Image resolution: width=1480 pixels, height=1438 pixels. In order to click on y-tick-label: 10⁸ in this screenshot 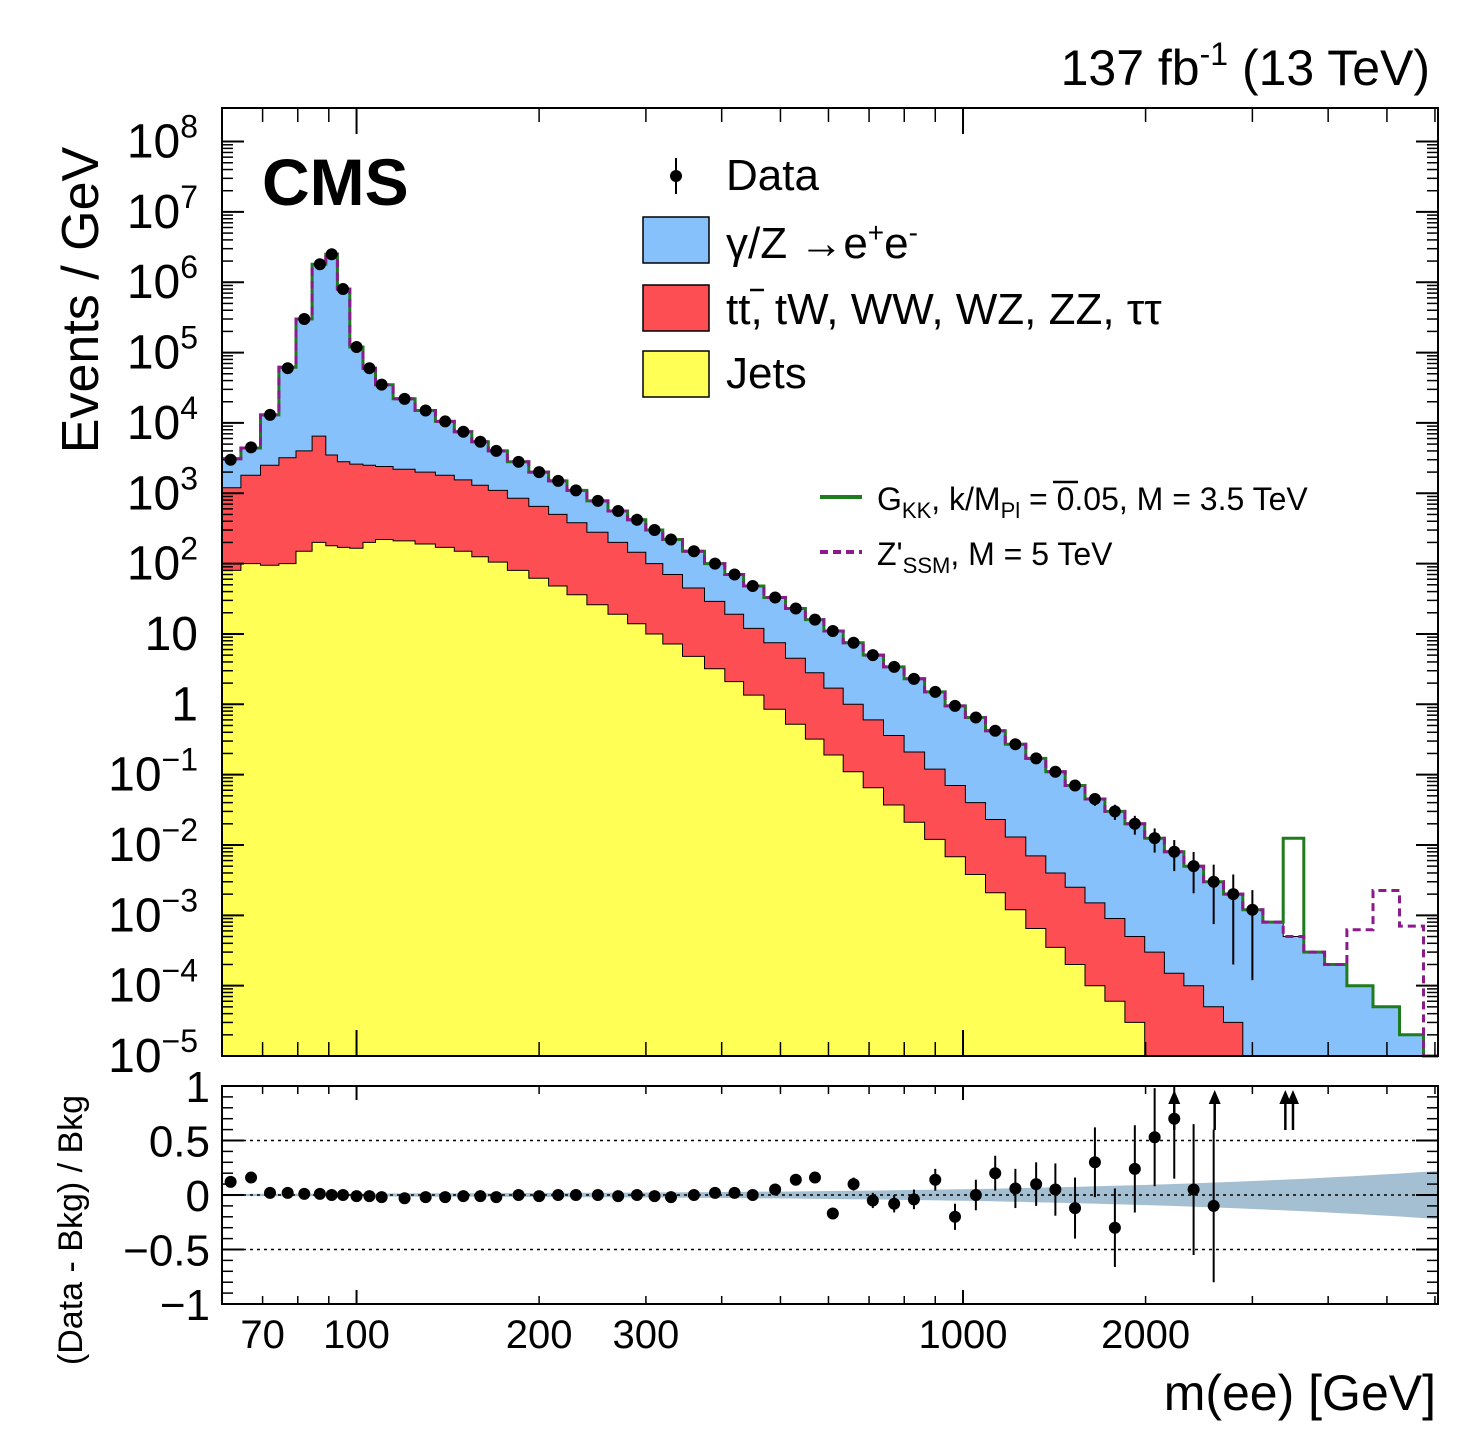, I will do `click(162, 139)`.